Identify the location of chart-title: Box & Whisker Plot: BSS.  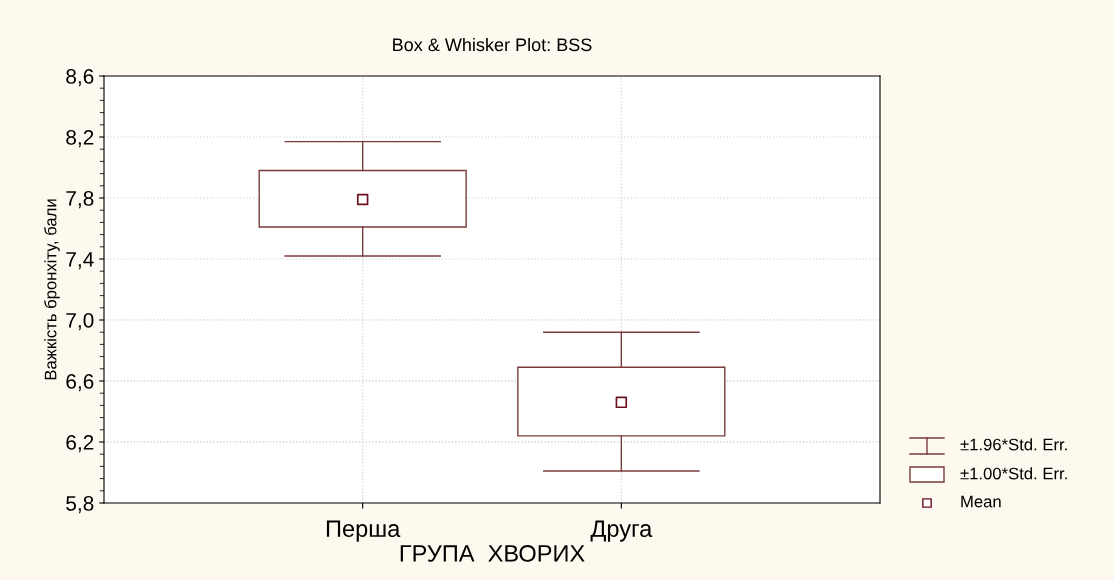
(492, 44).